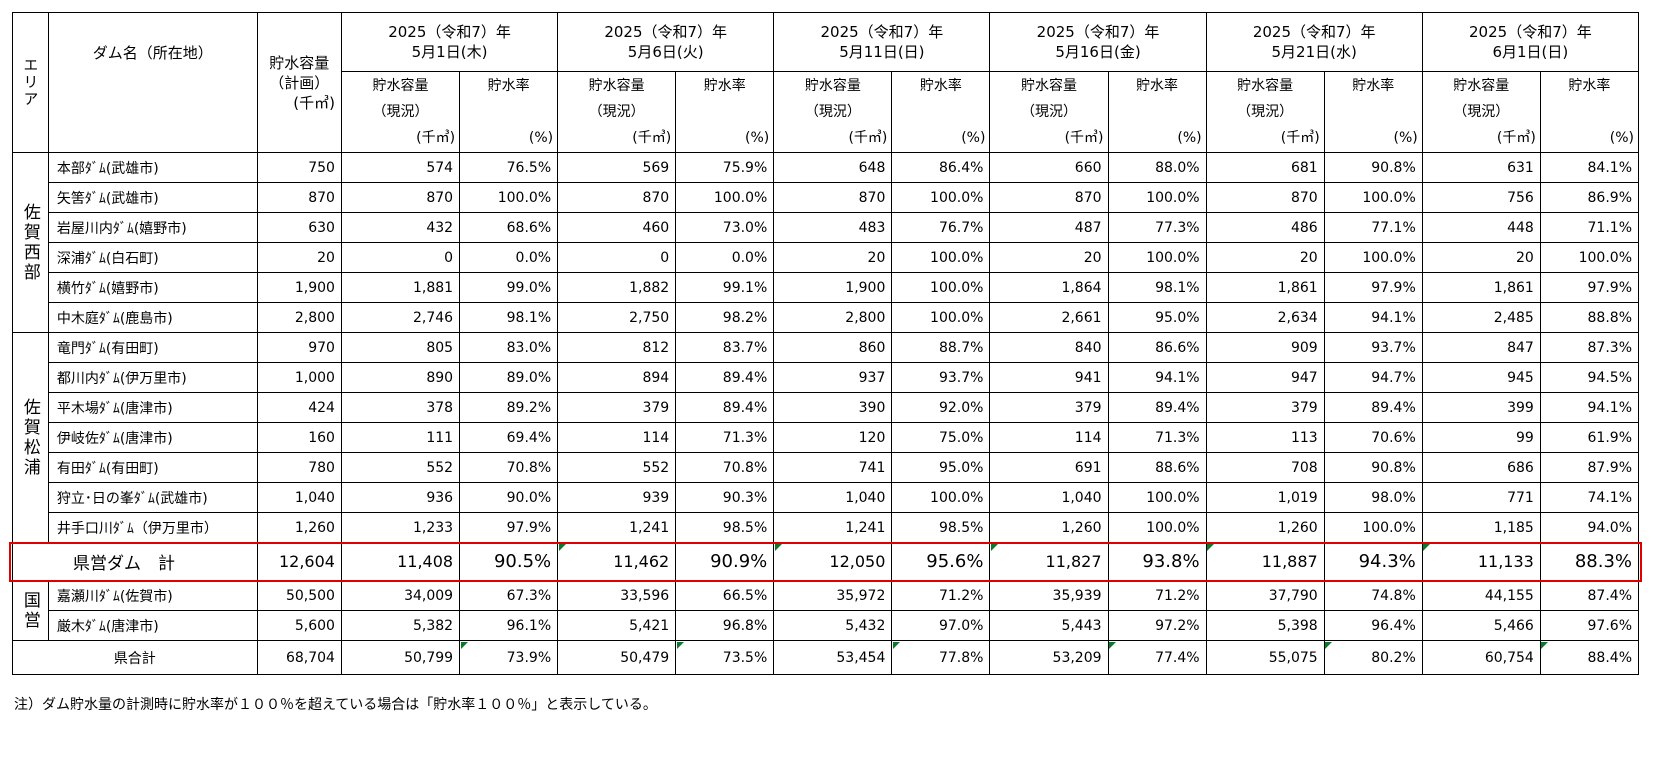 This screenshot has width=1656, height=758. I want to click on storage-rate: 92.0%, so click(941, 407).